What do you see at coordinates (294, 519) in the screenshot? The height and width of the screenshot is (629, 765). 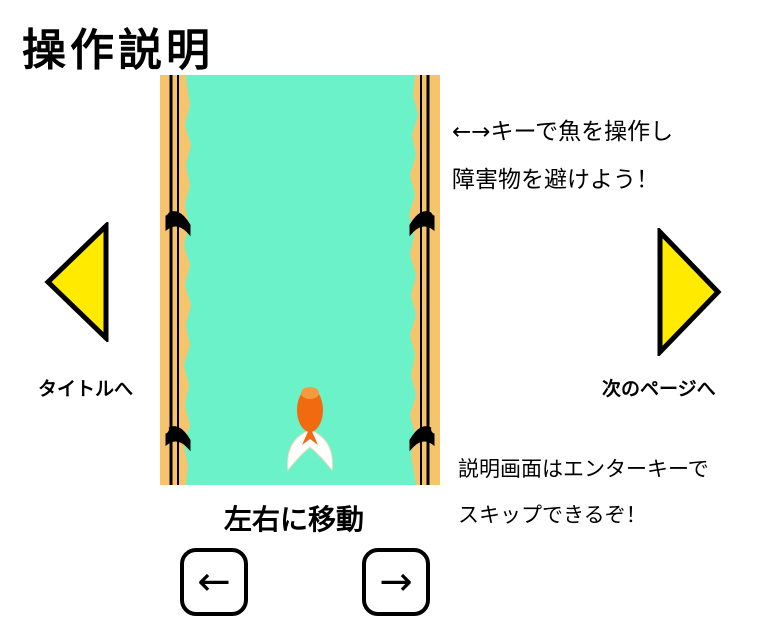 I see `move-instruction-label: 左右に移動` at bounding box center [294, 519].